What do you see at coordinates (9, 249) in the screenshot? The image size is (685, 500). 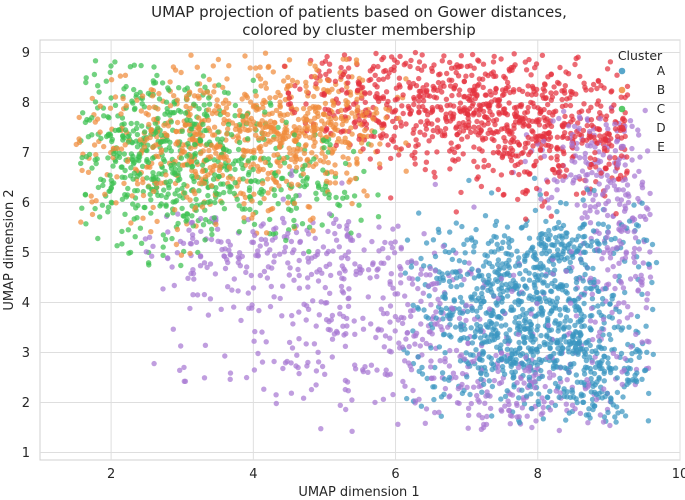 I see `y-axis-label: UMAP dimension 2` at bounding box center [9, 249].